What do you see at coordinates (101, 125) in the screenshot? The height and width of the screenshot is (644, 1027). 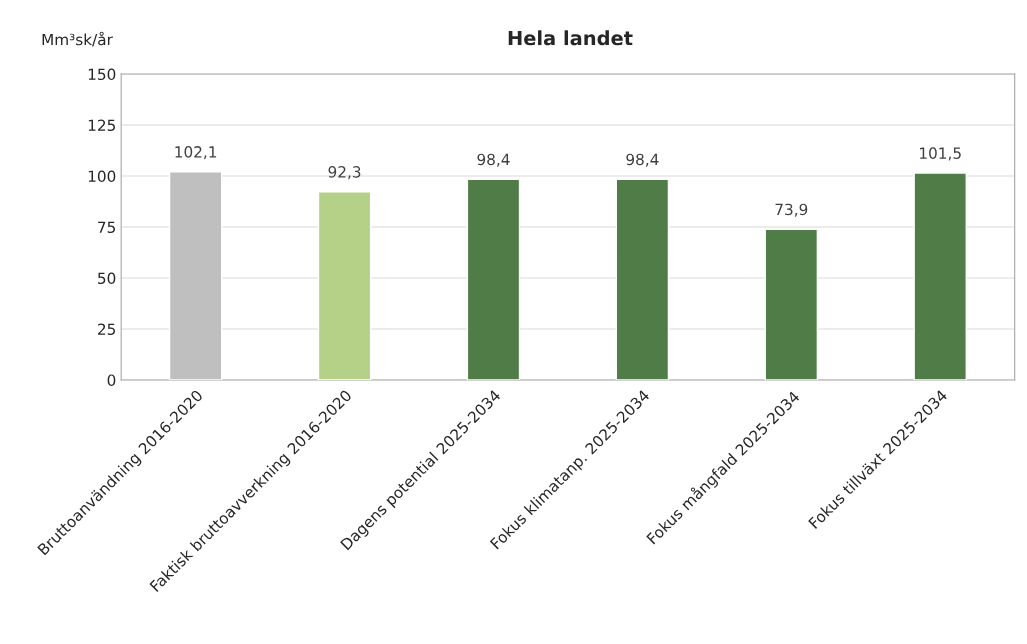 I see `y-tick-label: 125` at bounding box center [101, 125].